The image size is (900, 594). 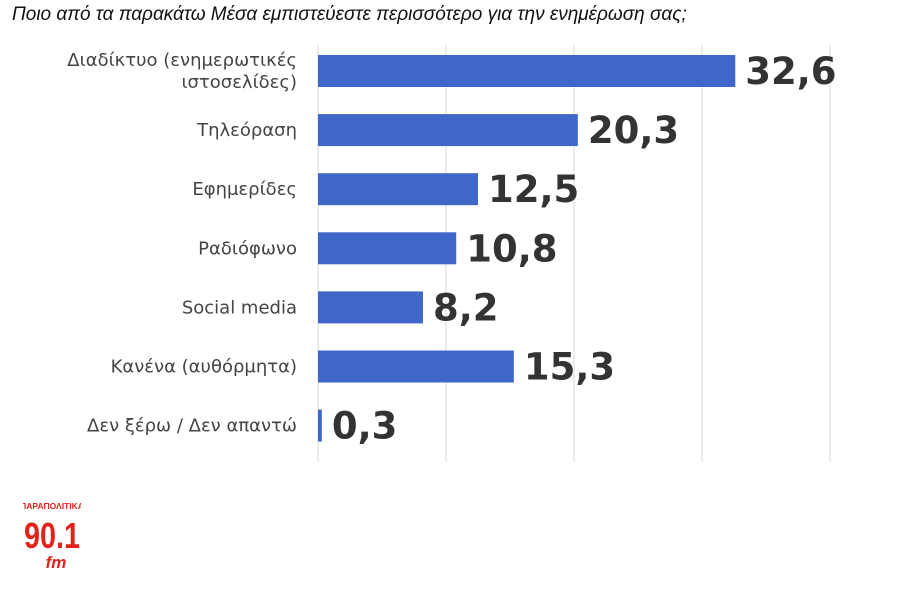 What do you see at coordinates (182, 71) in the screenshot?
I see `category-label: Διαδίκτυο (ενημερωτικές ιστοσελίδες)` at bounding box center [182, 71].